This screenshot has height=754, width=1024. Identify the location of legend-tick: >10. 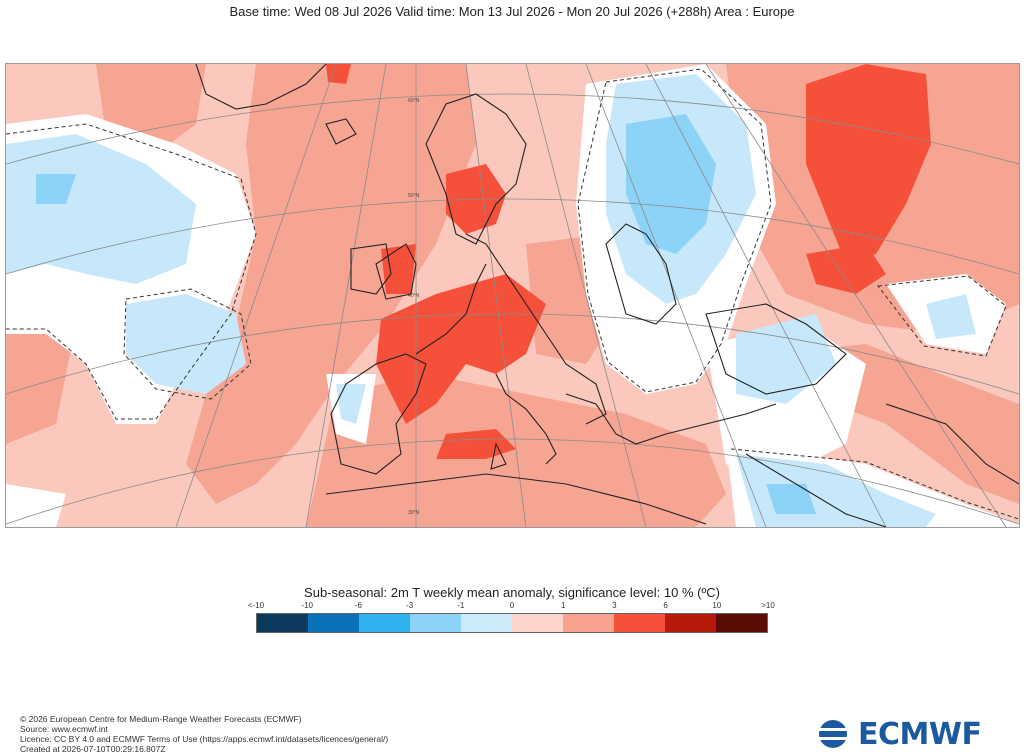
(768, 605).